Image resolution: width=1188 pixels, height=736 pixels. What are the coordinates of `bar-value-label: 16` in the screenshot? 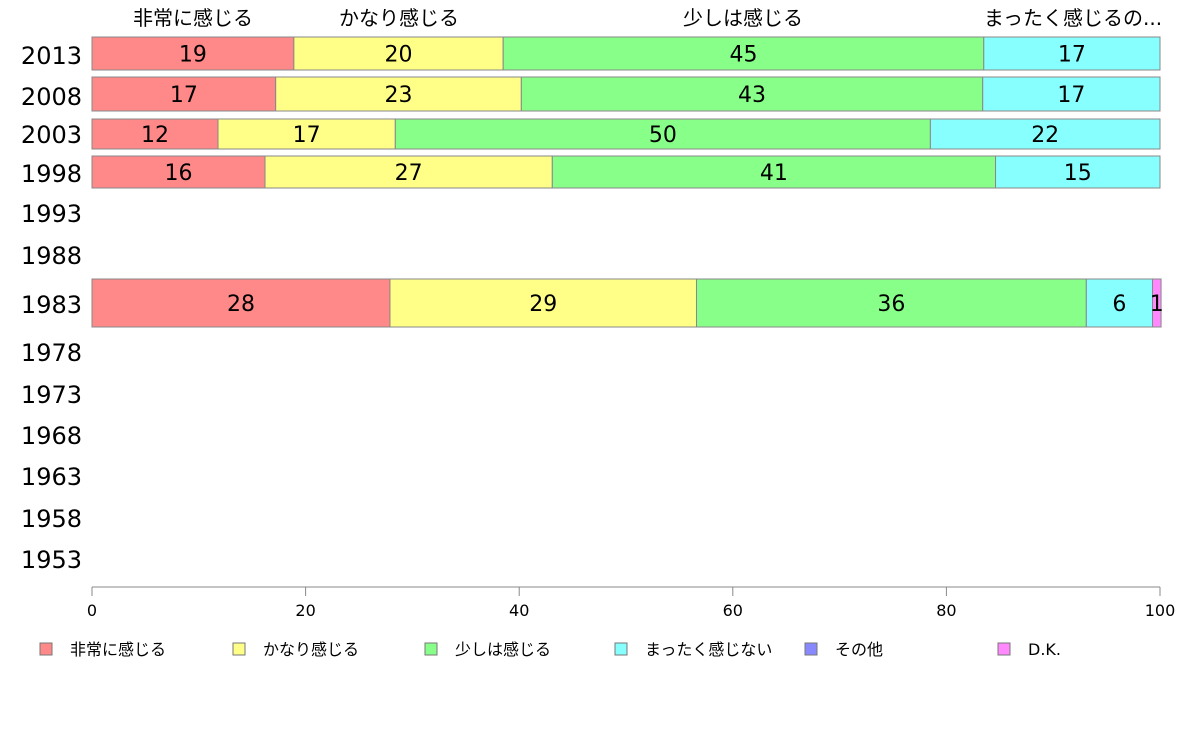 It's located at (179, 173).